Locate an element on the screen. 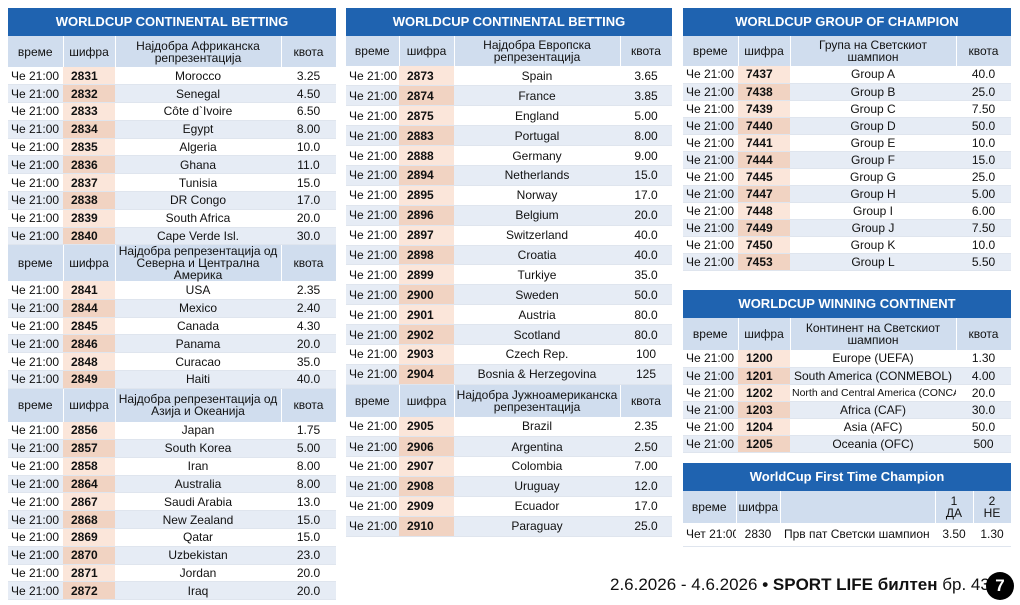 The width and height of the screenshot is (1020, 605). cell-odds: 3.85 is located at coordinates (646, 96).